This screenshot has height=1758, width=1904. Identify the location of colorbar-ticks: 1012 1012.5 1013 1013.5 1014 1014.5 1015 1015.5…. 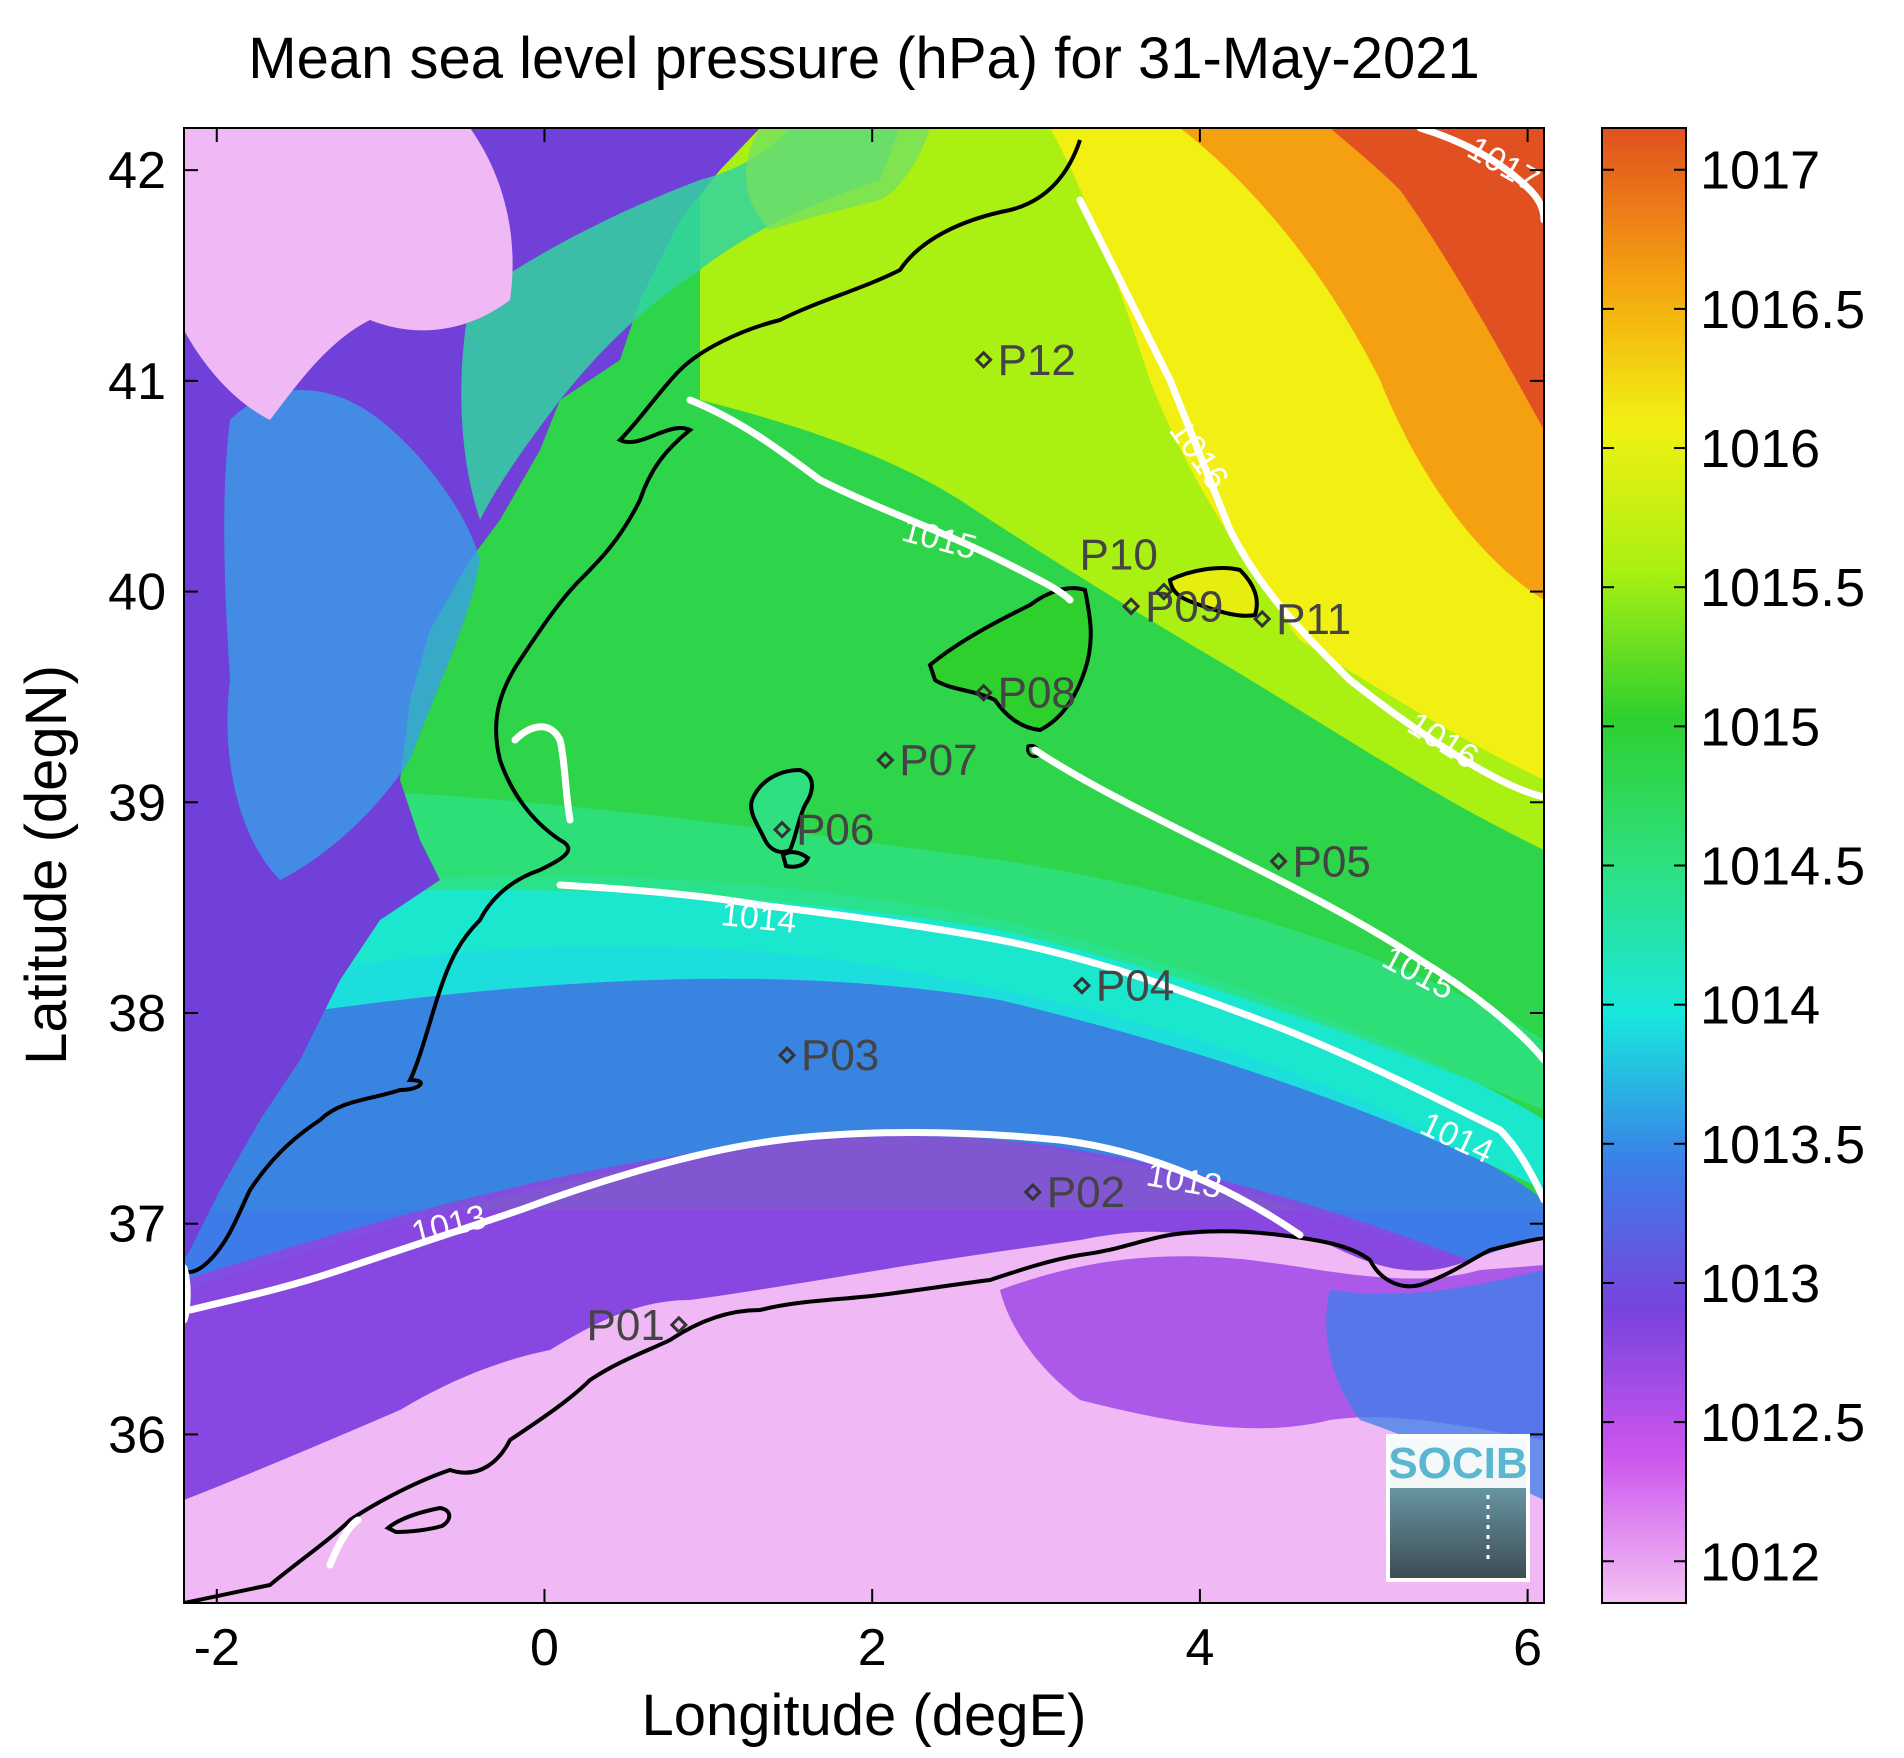
(1733, 866).